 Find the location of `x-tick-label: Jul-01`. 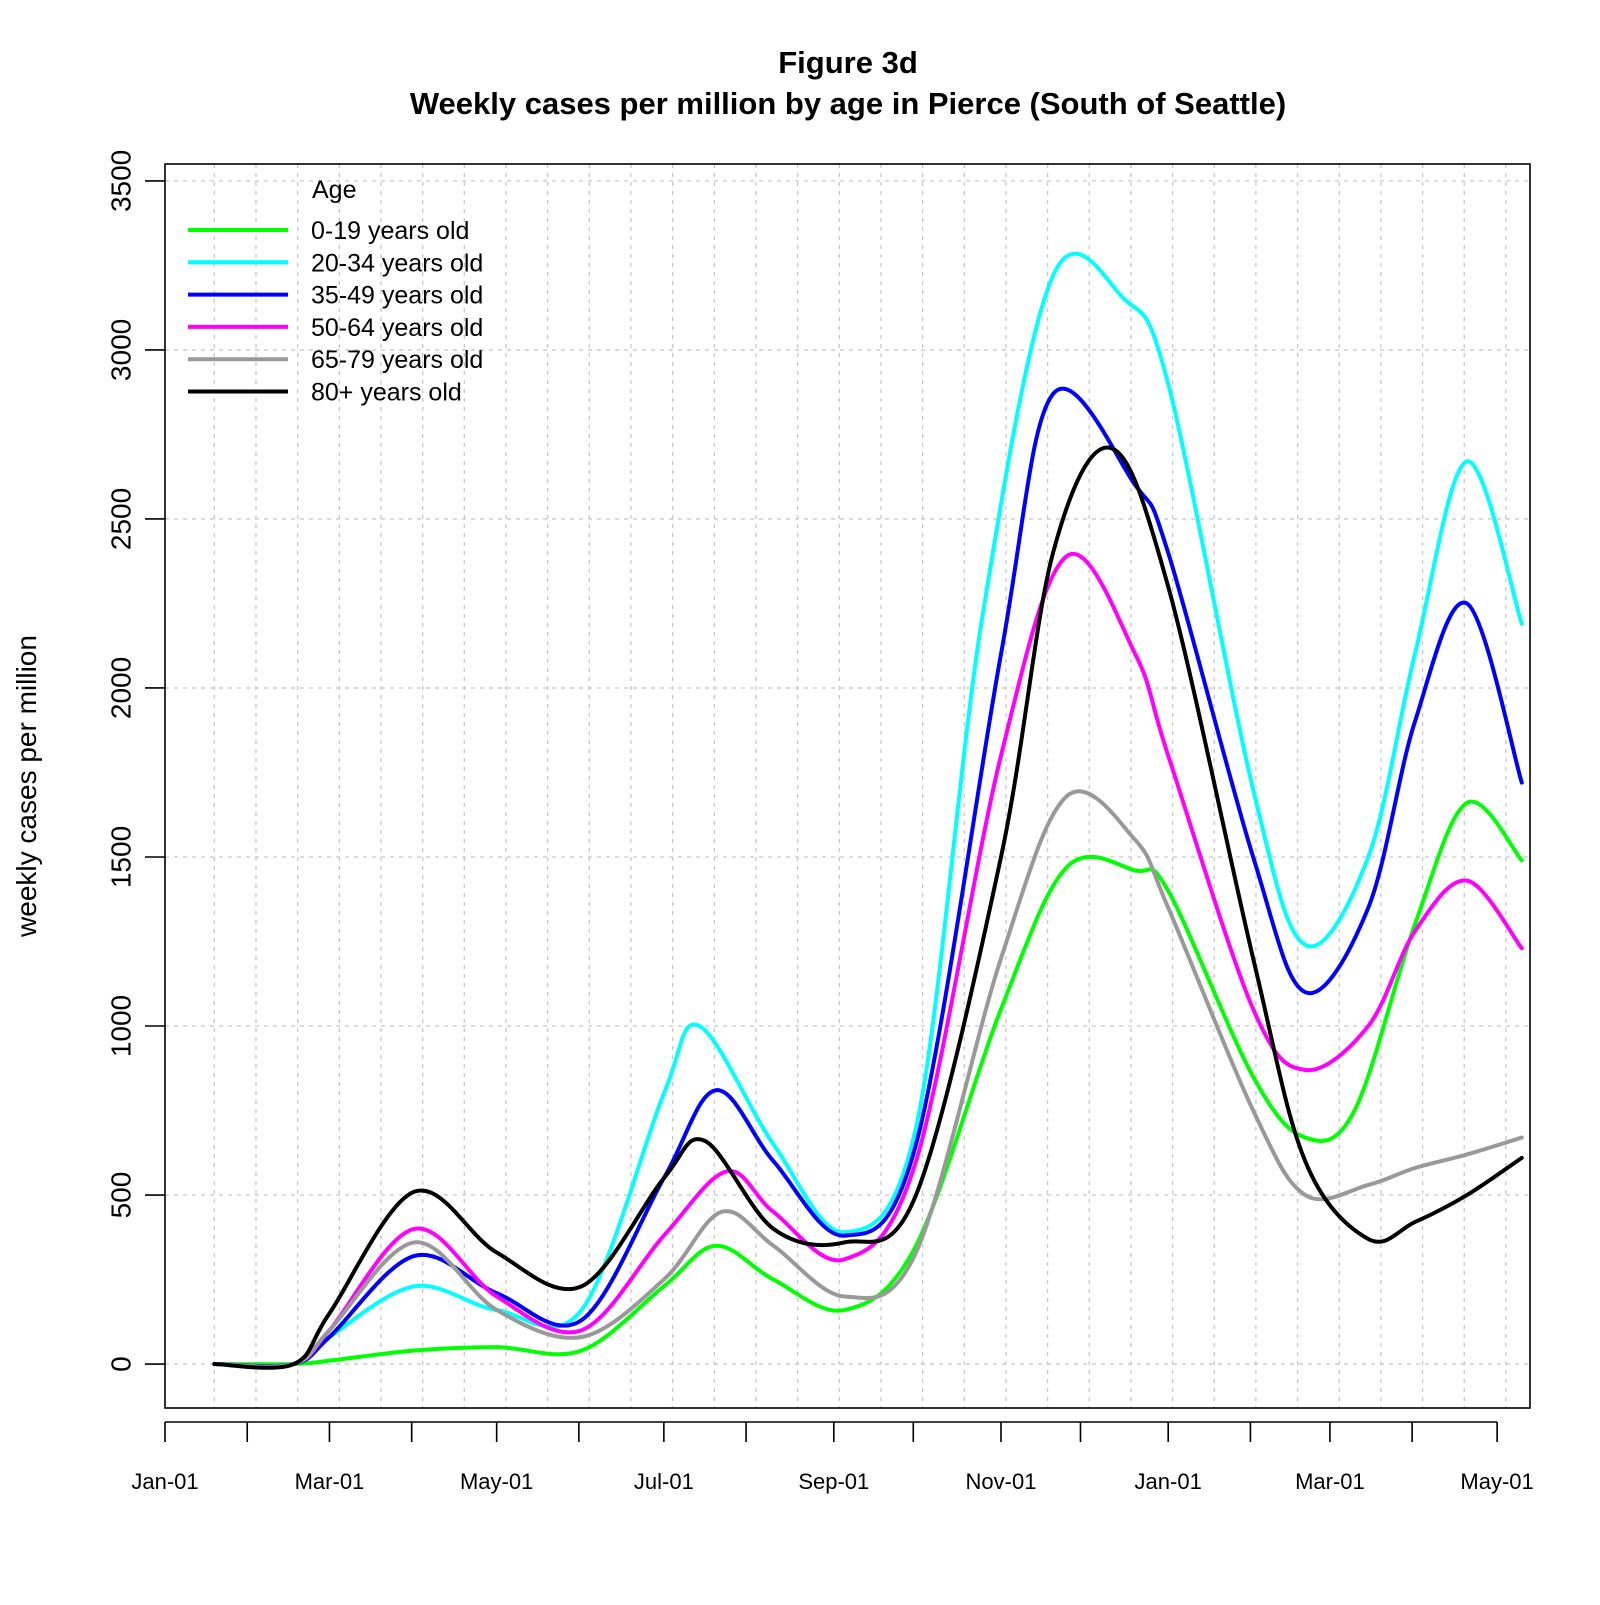

x-tick-label: Jul-01 is located at coordinates (664, 1481).